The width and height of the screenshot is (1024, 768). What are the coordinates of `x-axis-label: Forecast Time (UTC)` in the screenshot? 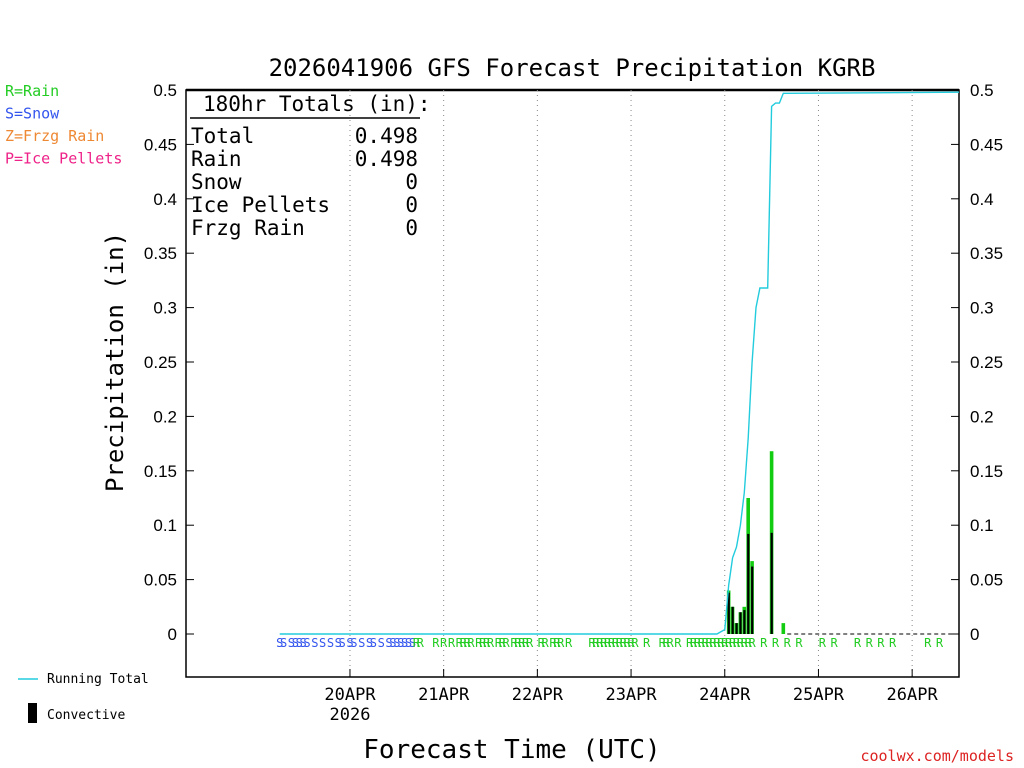 It's located at (511, 750).